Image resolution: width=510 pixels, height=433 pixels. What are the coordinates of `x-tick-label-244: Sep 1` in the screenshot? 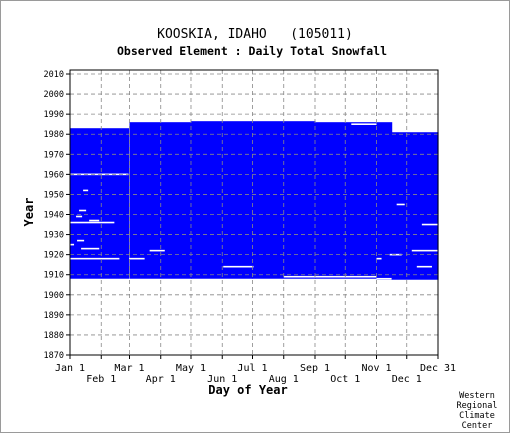 It's located at (315, 368).